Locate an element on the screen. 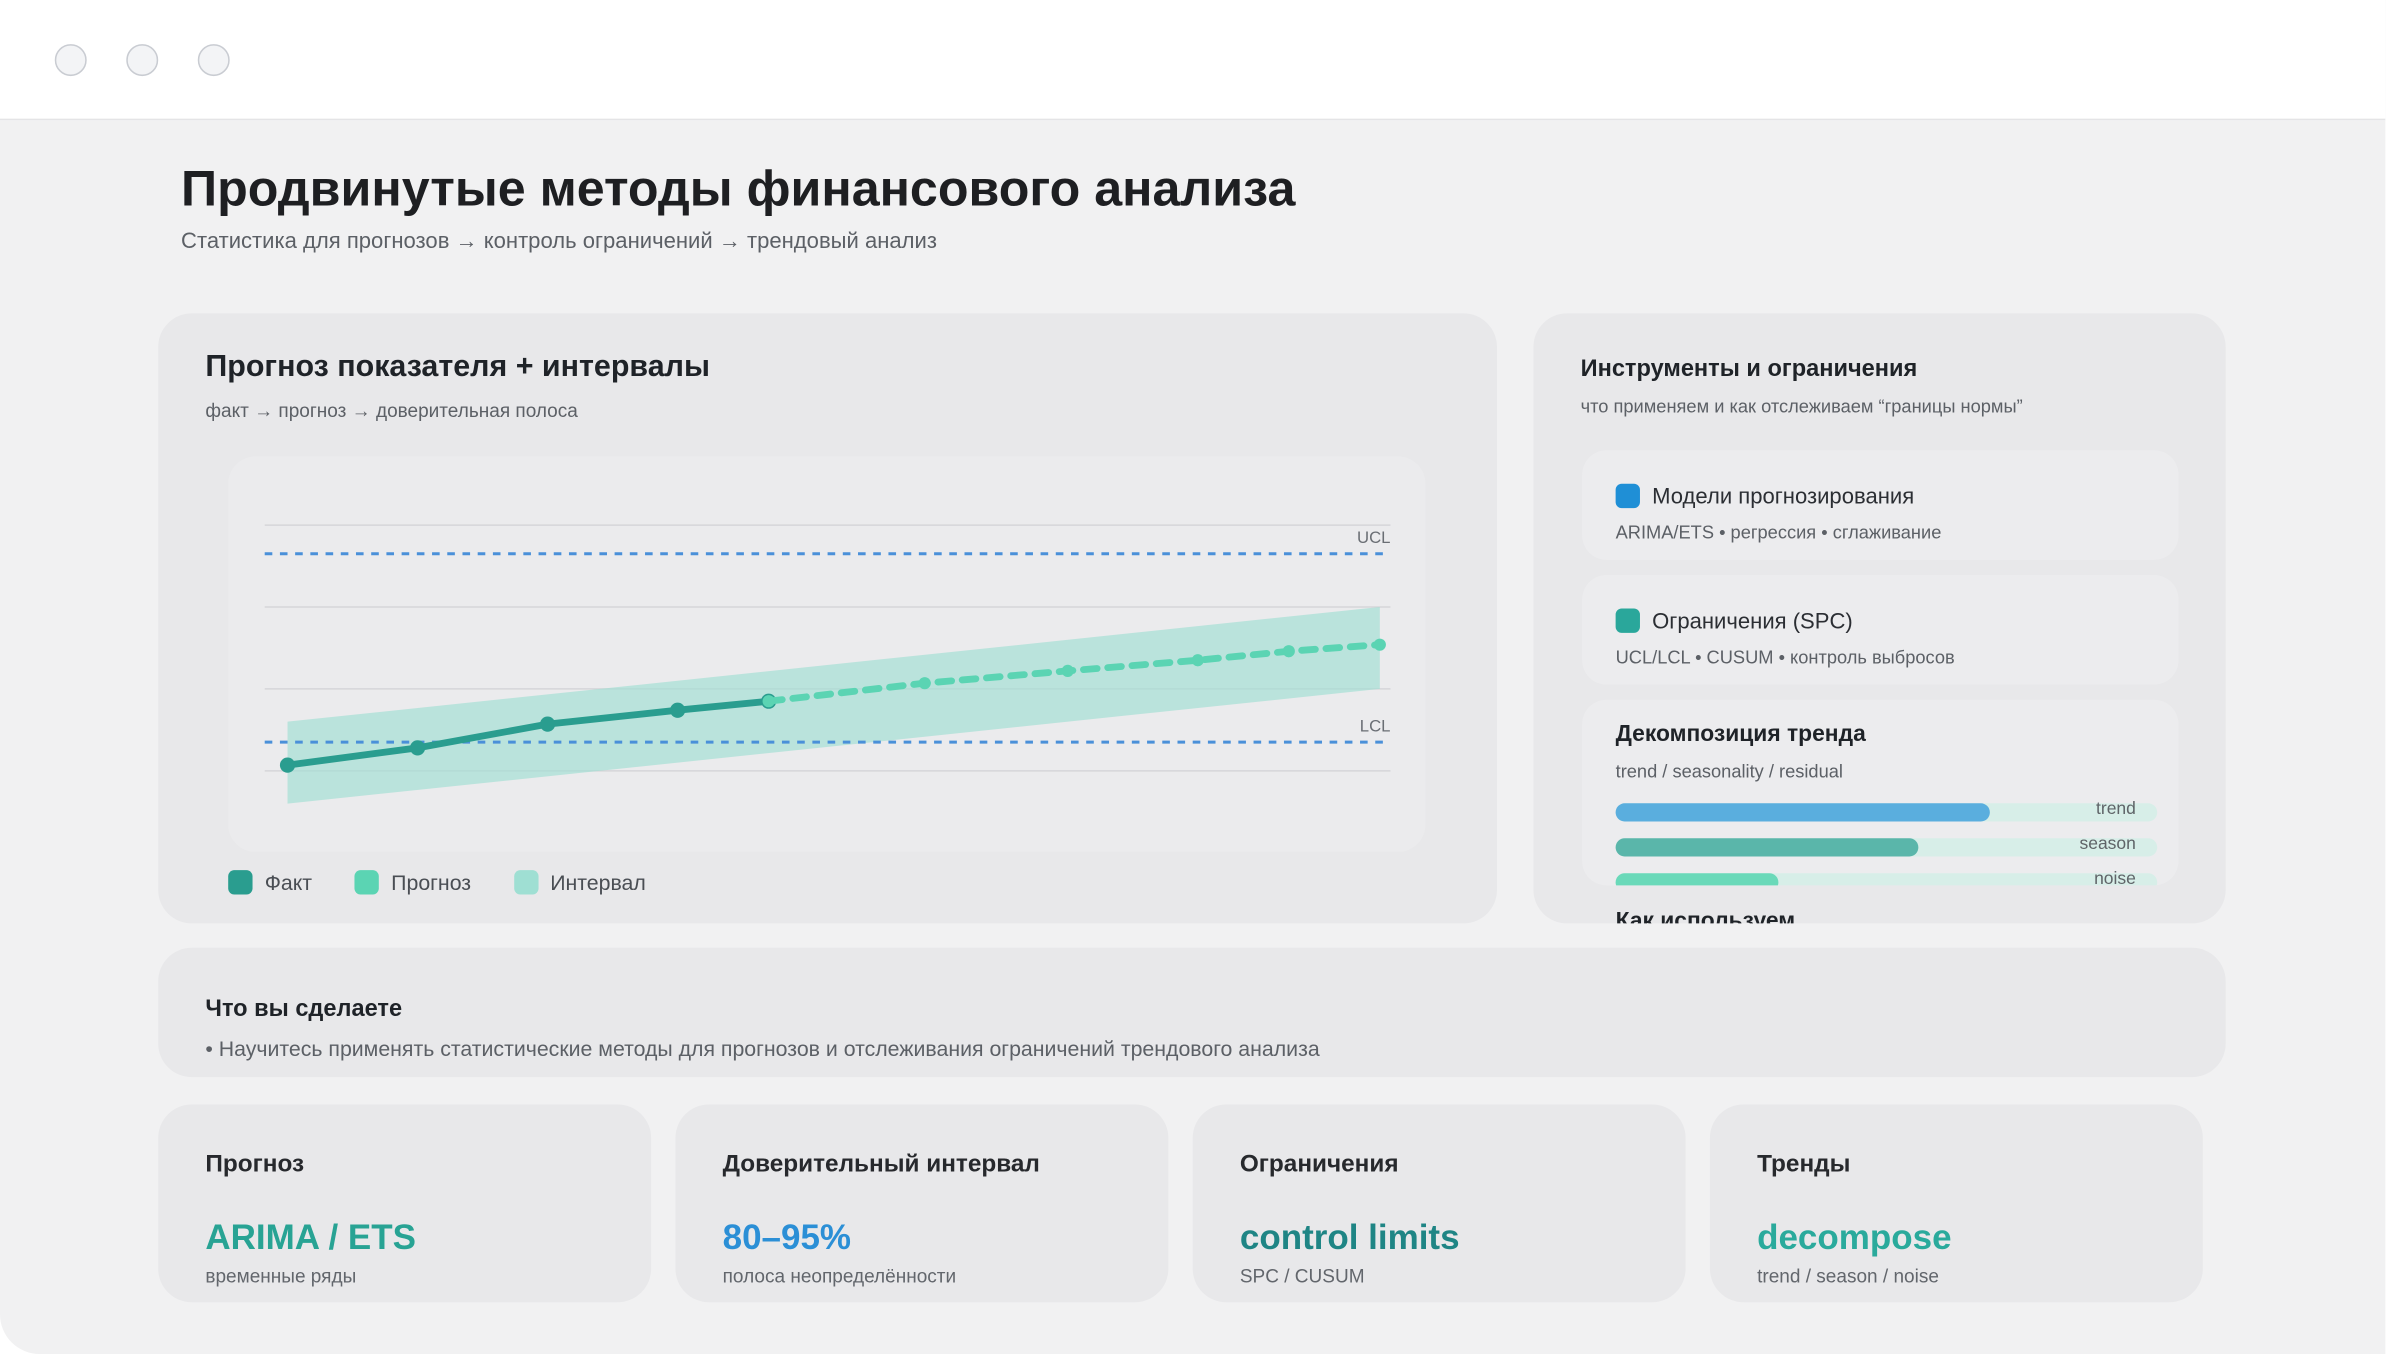 The width and height of the screenshot is (2386, 1354). card-title: Что вы сделаете is located at coordinates (304, 1009).